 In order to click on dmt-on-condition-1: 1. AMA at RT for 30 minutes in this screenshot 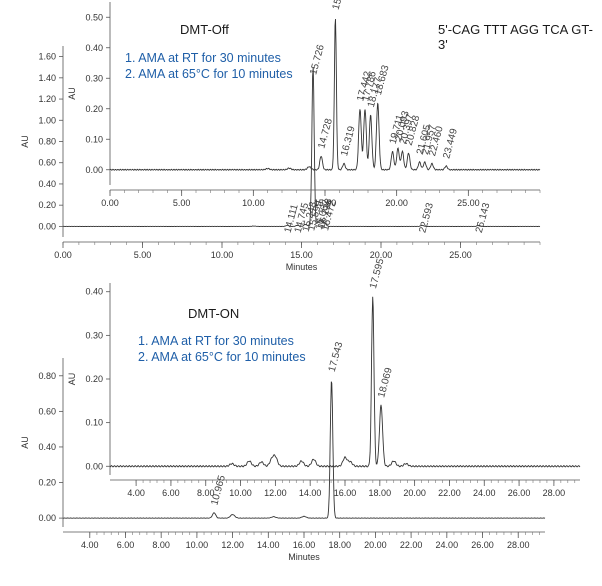, I will do `click(216, 341)`.